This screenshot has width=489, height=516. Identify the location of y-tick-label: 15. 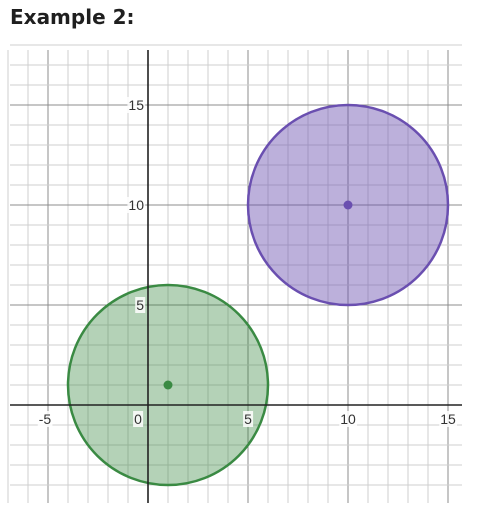
(136, 105).